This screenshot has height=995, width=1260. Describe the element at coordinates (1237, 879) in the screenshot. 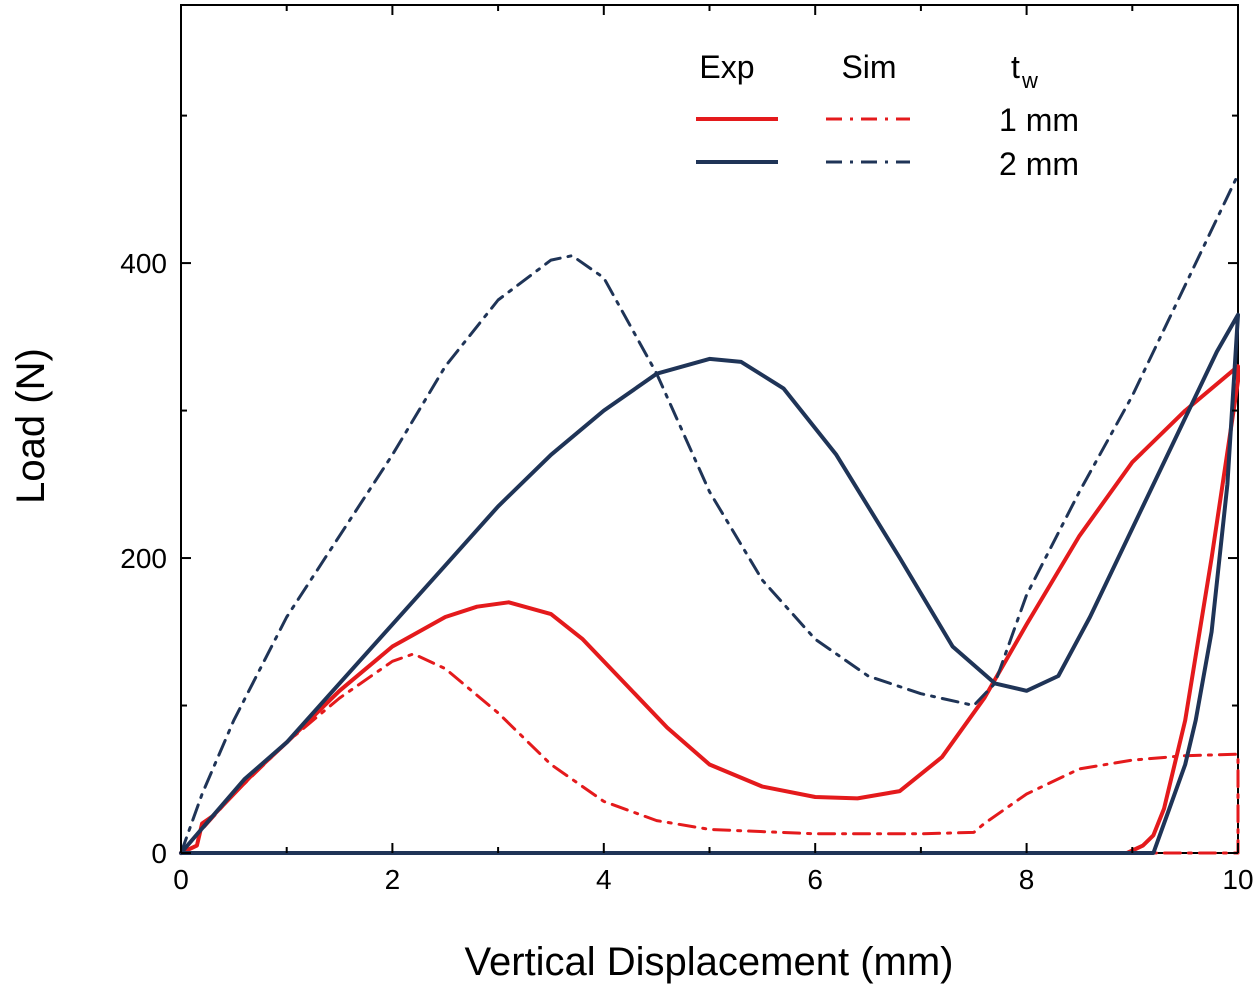

I see `x-tick-label: 10` at that location.